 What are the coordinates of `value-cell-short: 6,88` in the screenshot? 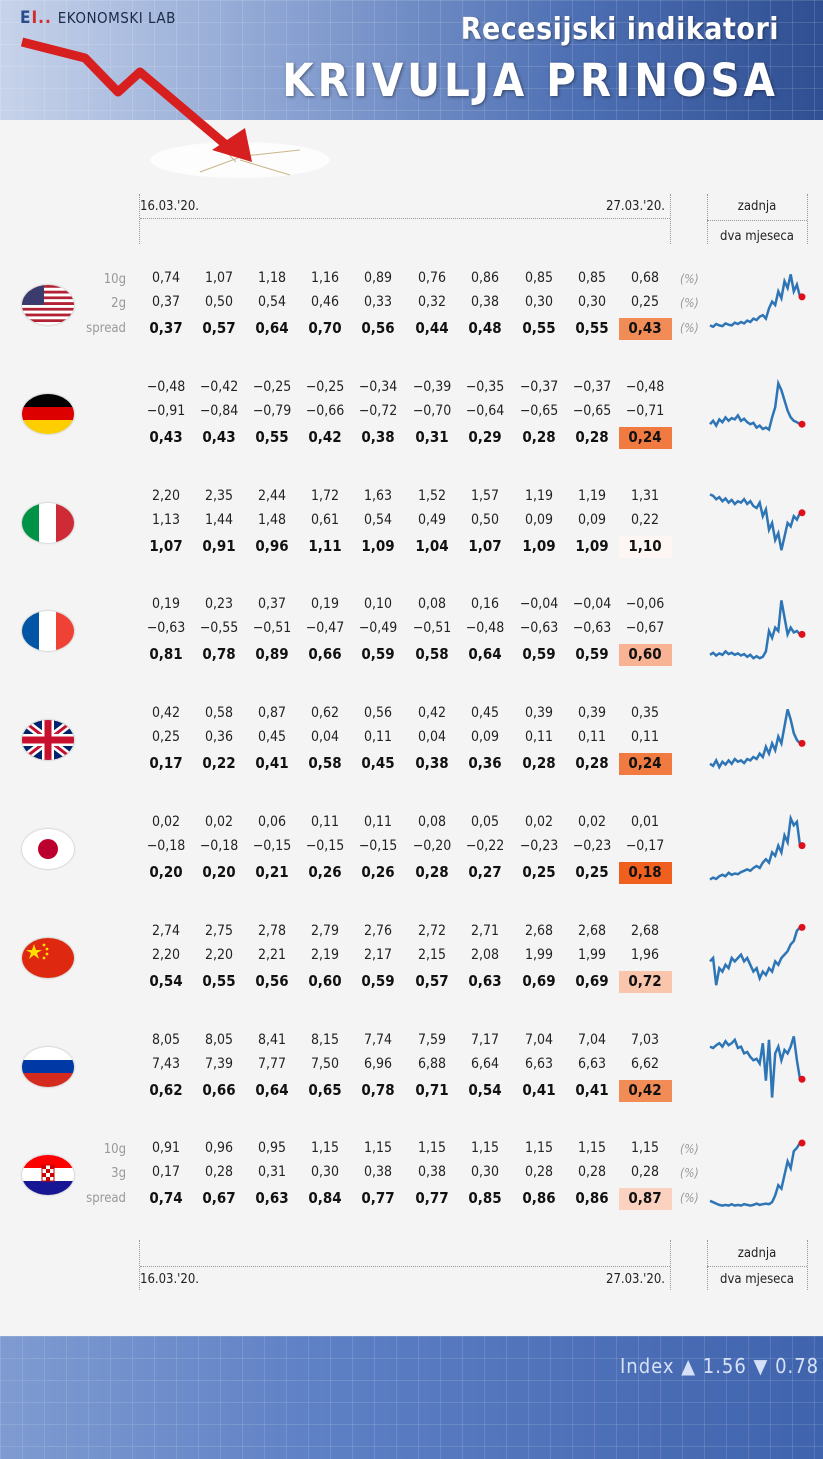 It's located at (432, 1063).